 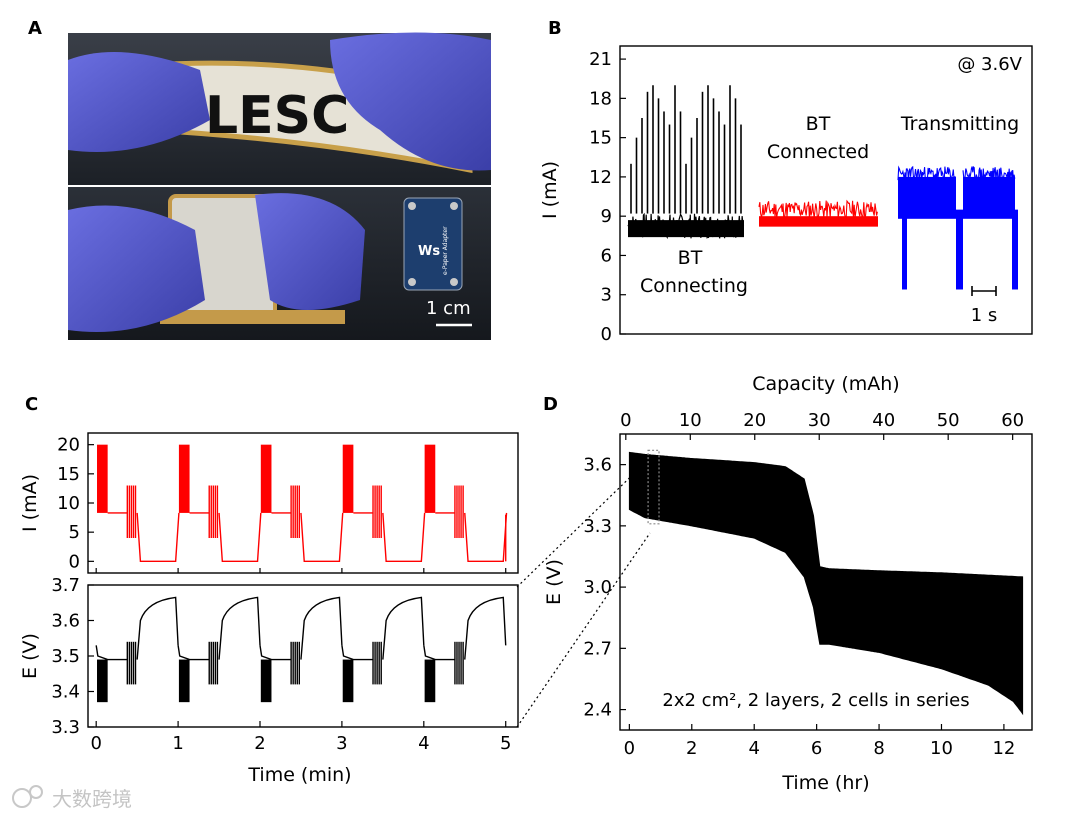 What do you see at coordinates (825, 783) in the screenshot?
I see `x-axis-label: Time (hr)` at bounding box center [825, 783].